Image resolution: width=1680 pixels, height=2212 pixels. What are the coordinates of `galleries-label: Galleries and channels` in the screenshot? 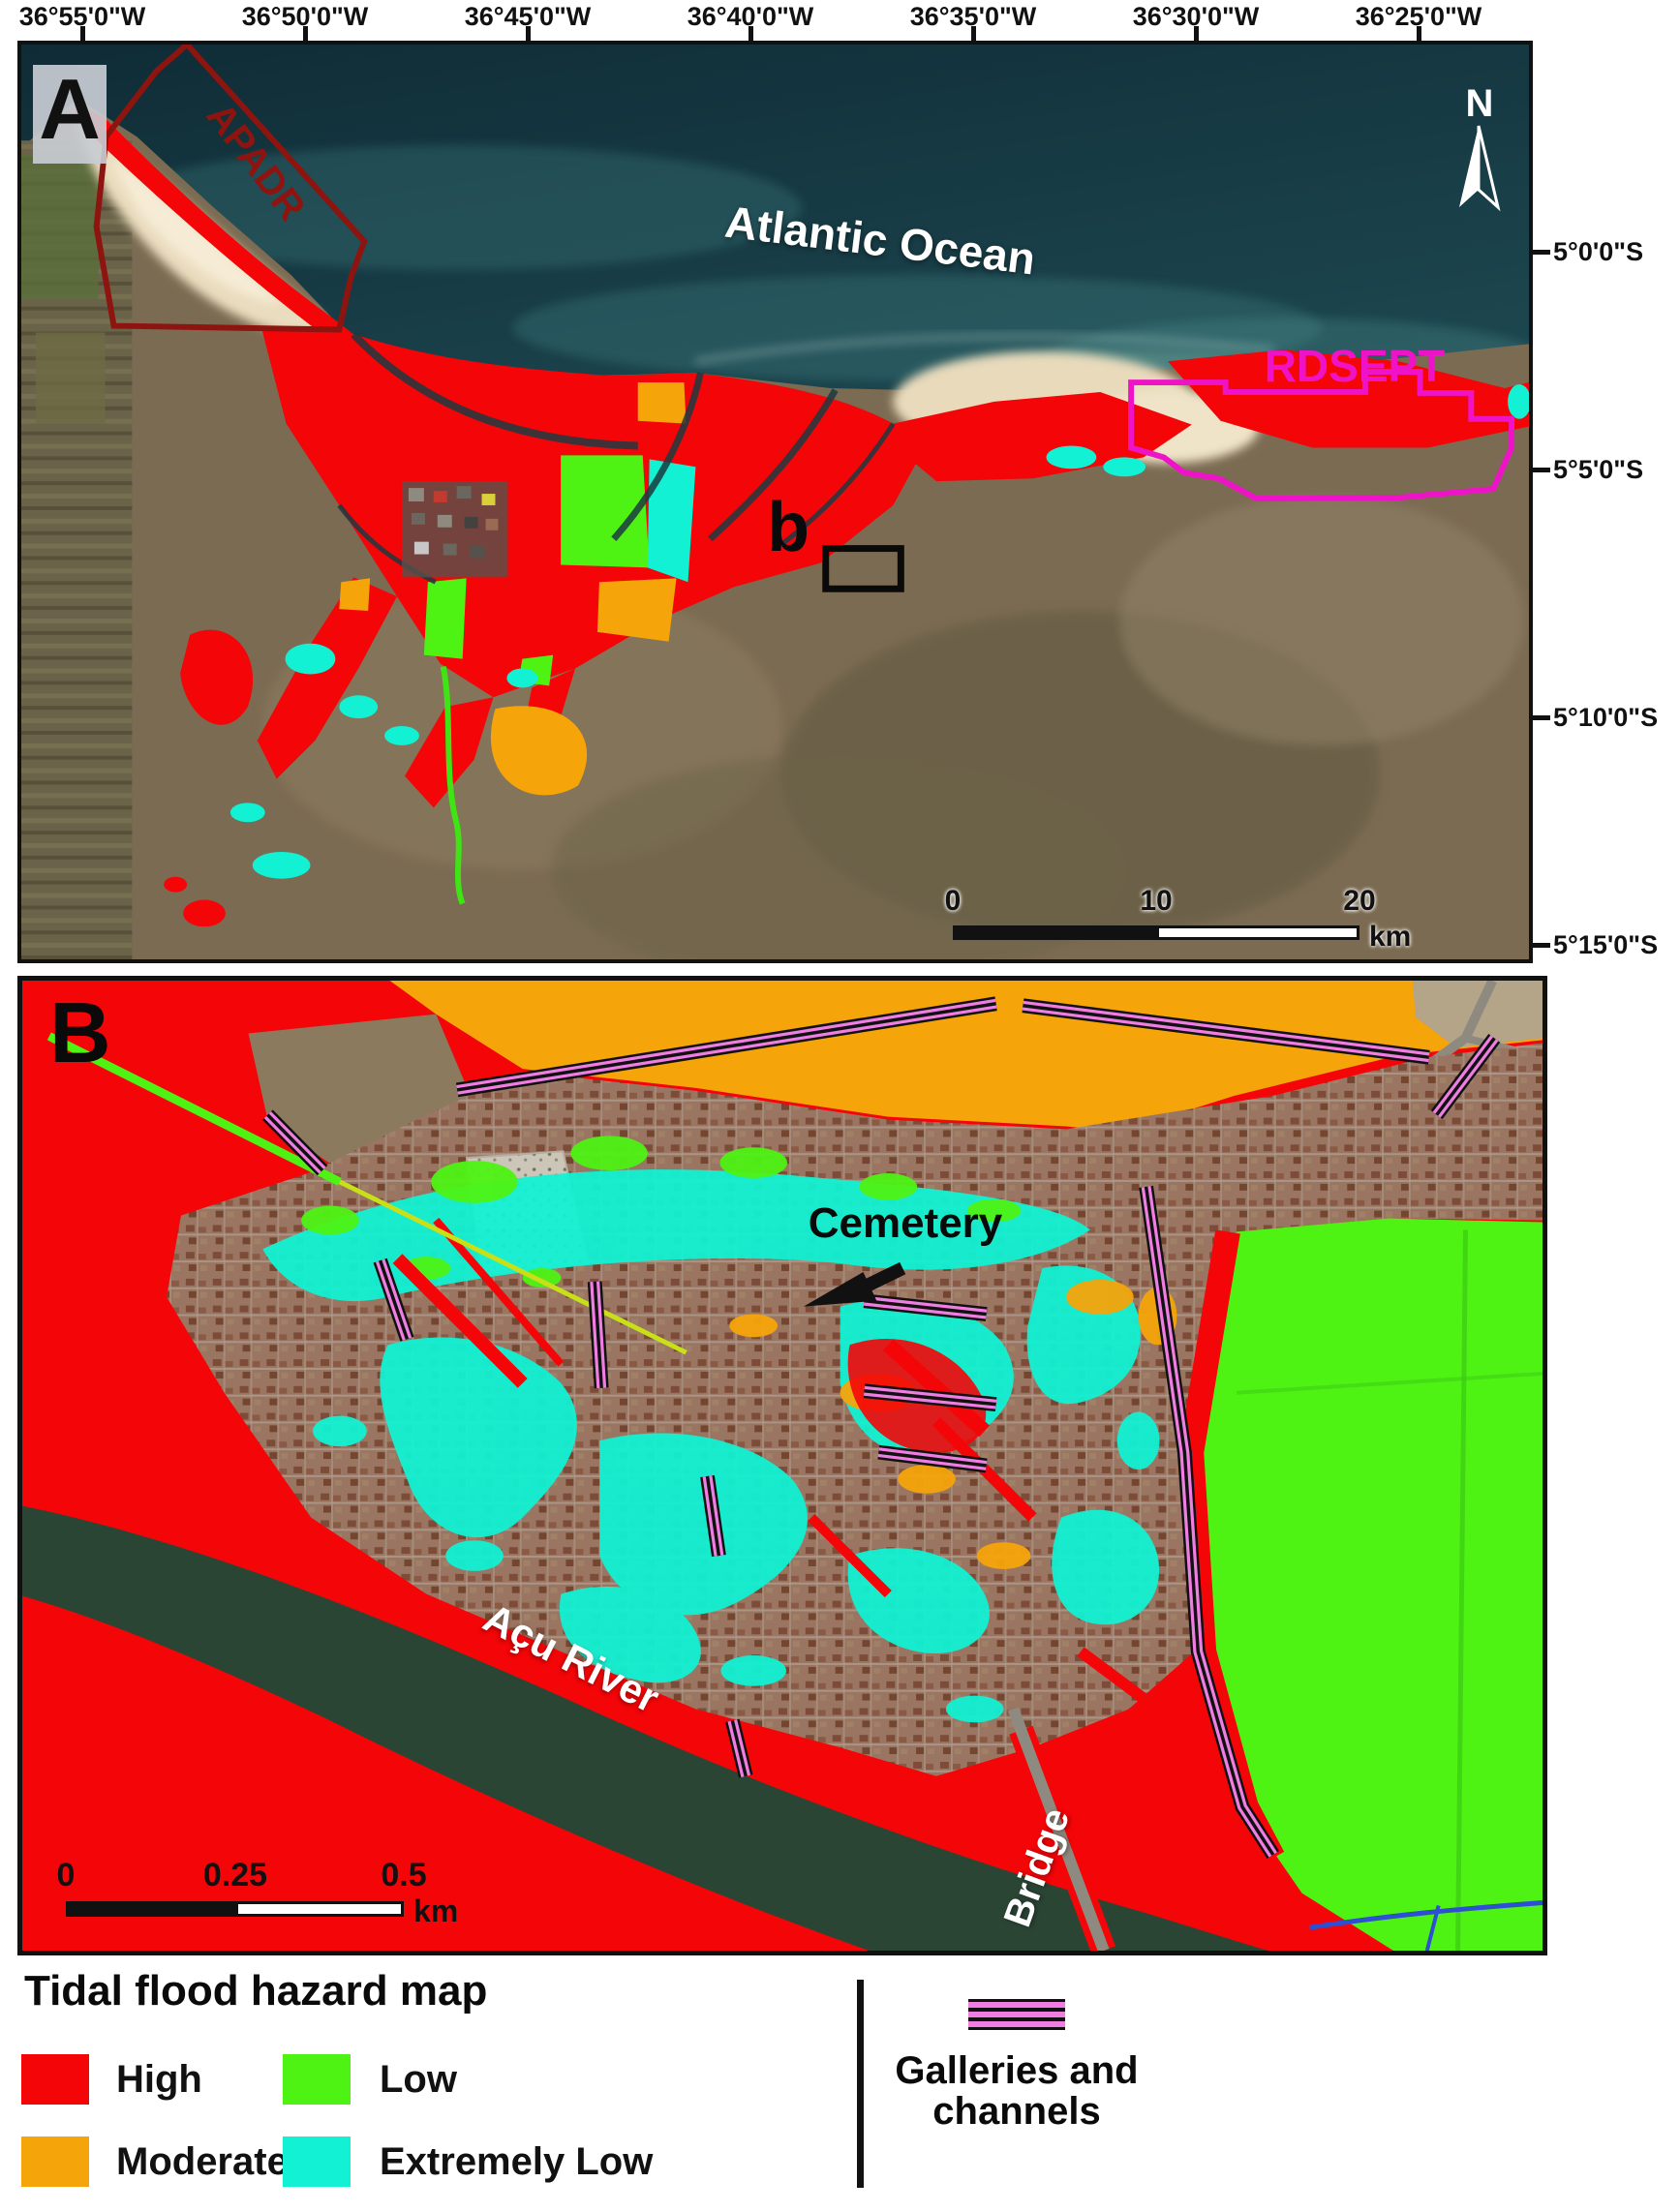 It's located at (1017, 2091).